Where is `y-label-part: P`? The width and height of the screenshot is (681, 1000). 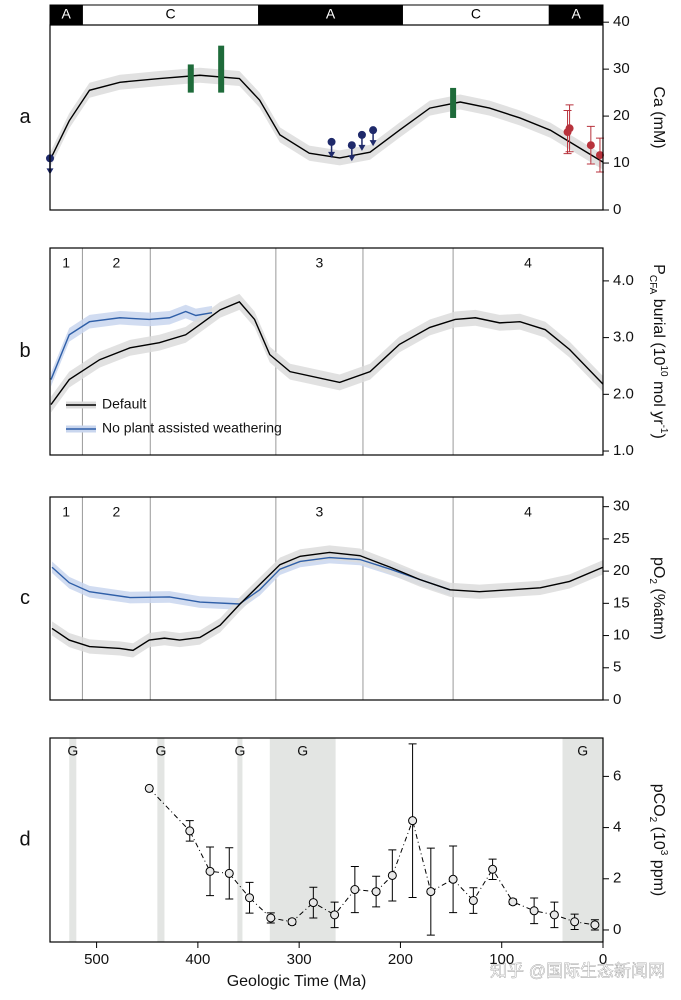
y-label-part: P is located at coordinates (658, 269).